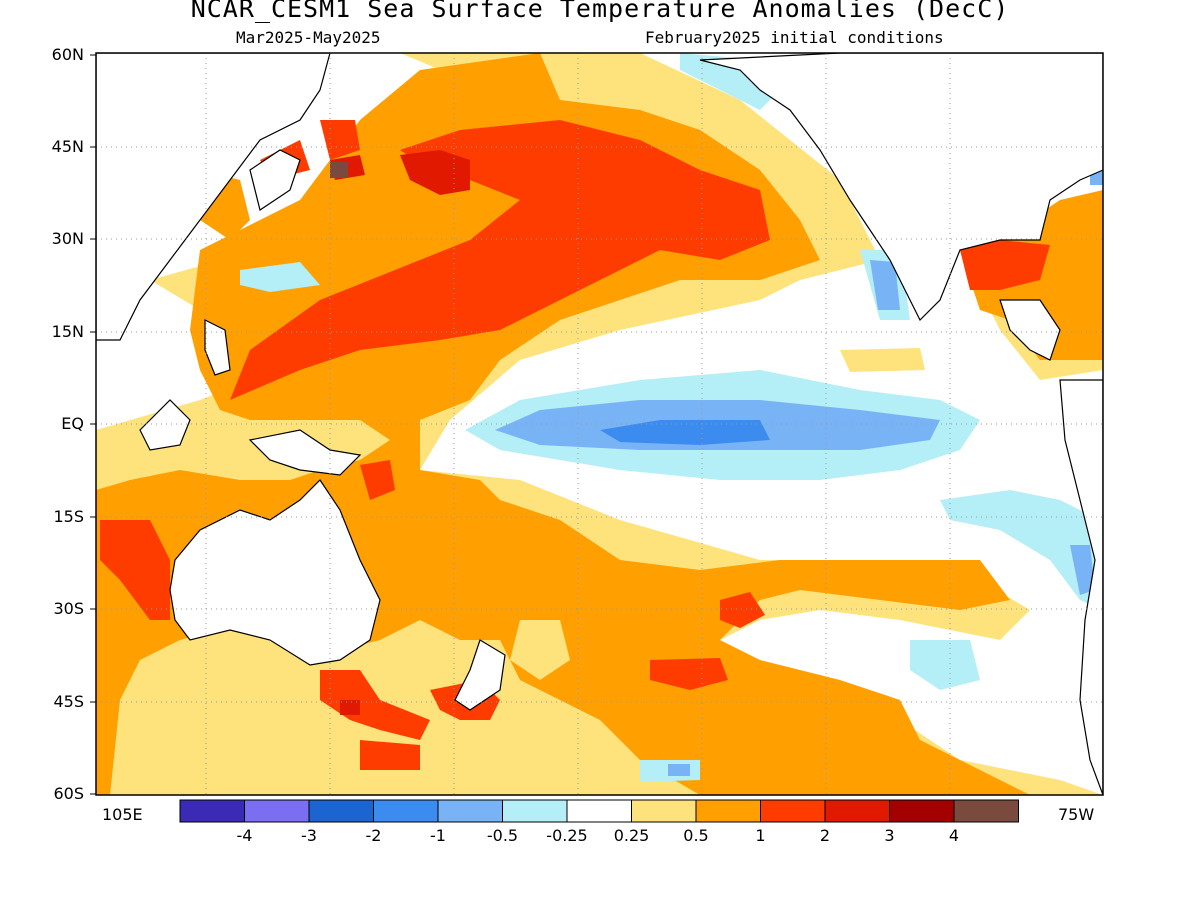 The height and width of the screenshot is (900, 1200). I want to click on colorbar-label: -4, so click(244, 835).